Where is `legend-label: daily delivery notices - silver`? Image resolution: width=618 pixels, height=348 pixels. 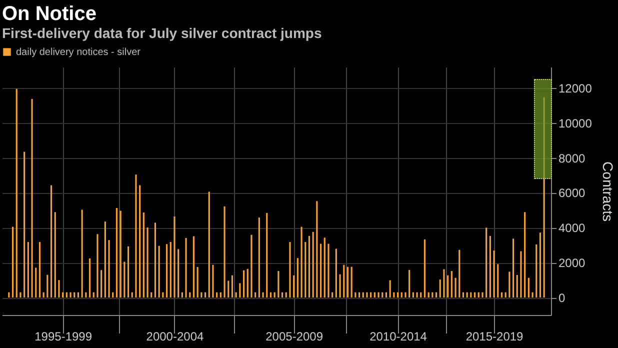 legend-label: daily delivery notices - silver is located at coordinates (79, 52).